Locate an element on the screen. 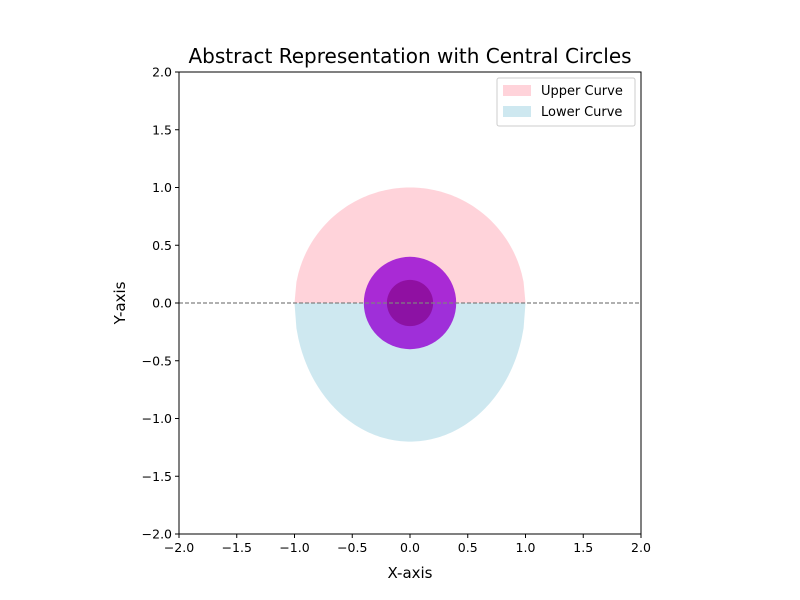 The image size is (800, 600). y-tick-label: 0.5 is located at coordinates (162, 245).